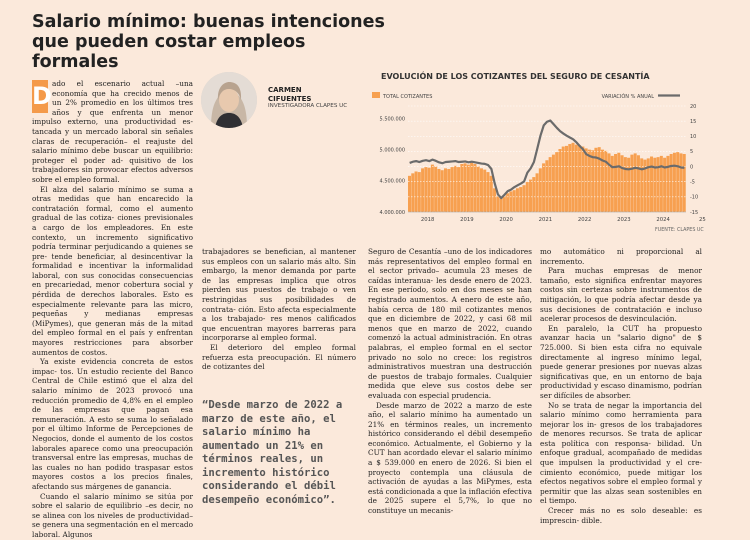  Describe the element at coordinates (392, 119) in the screenshot. I see `y-left-tick-label: 5.500.000` at that location.